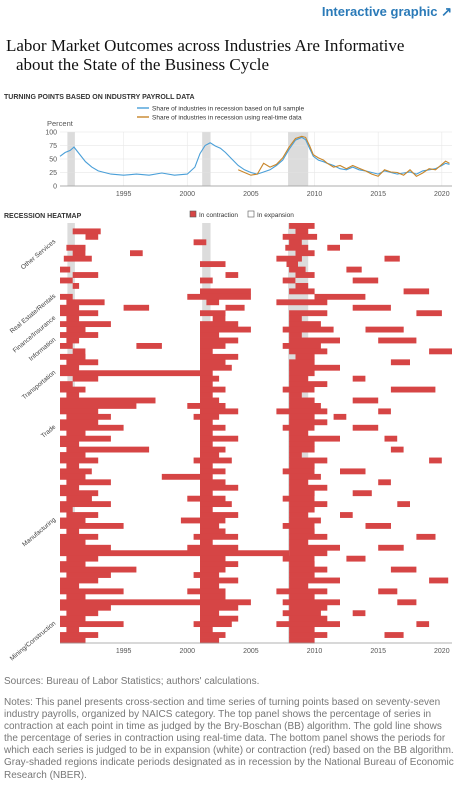 The image size is (460, 788). I want to click on y-tick-label-4: 100, so click(51, 133).